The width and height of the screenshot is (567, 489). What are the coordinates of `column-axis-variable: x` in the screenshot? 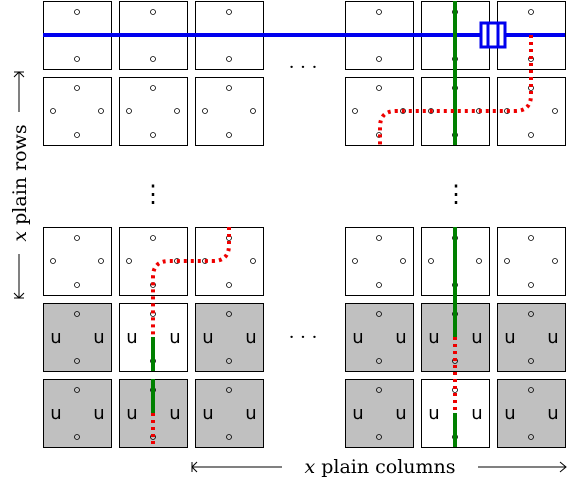 It's located at (309, 467).